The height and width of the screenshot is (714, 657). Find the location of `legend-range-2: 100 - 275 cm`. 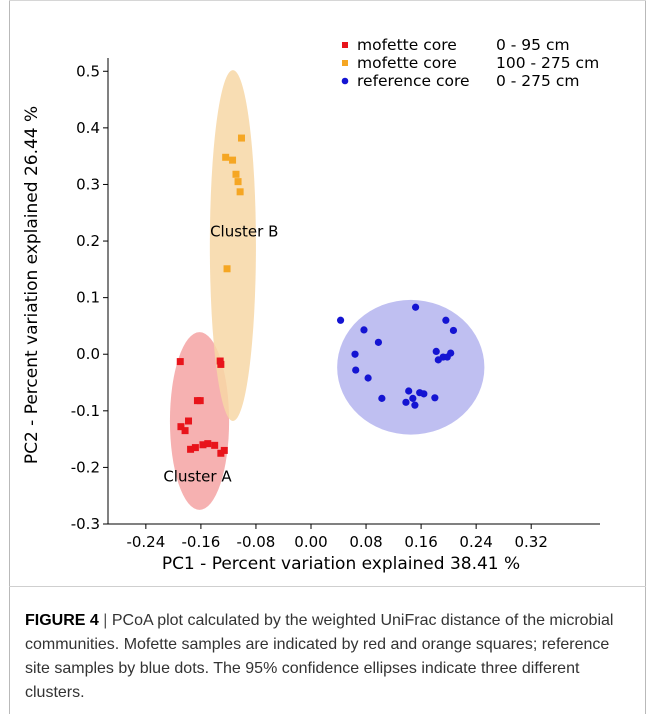

legend-range-2: 100 - 275 cm is located at coordinates (547, 63).